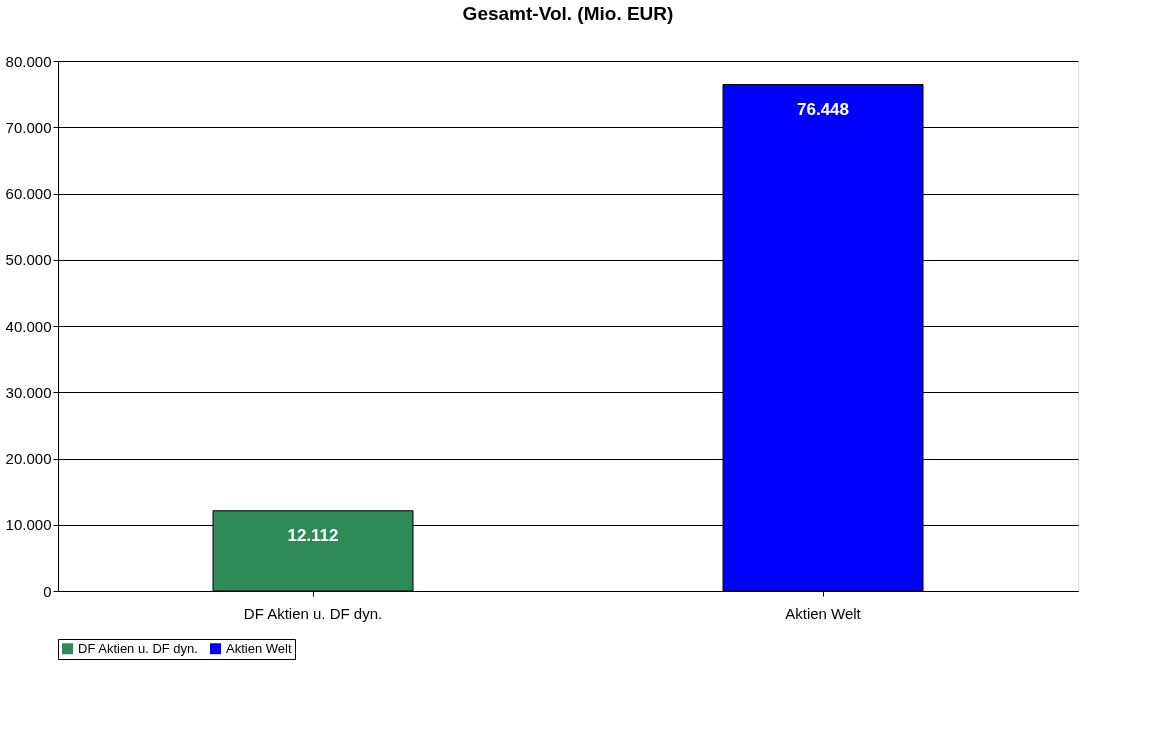  I want to click on legend-label: DF Aktien u. DF dyn., so click(138, 648).